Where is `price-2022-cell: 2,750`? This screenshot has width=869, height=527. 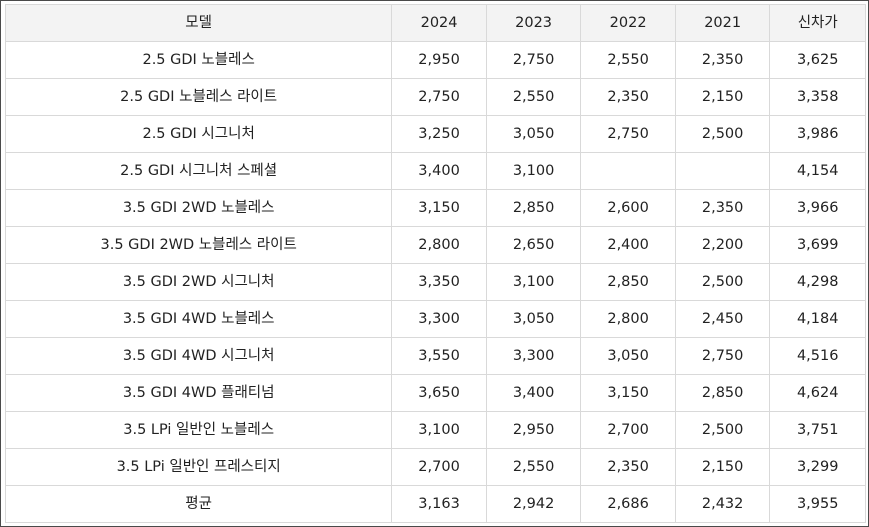
price-2022-cell: 2,750 is located at coordinates (628, 134).